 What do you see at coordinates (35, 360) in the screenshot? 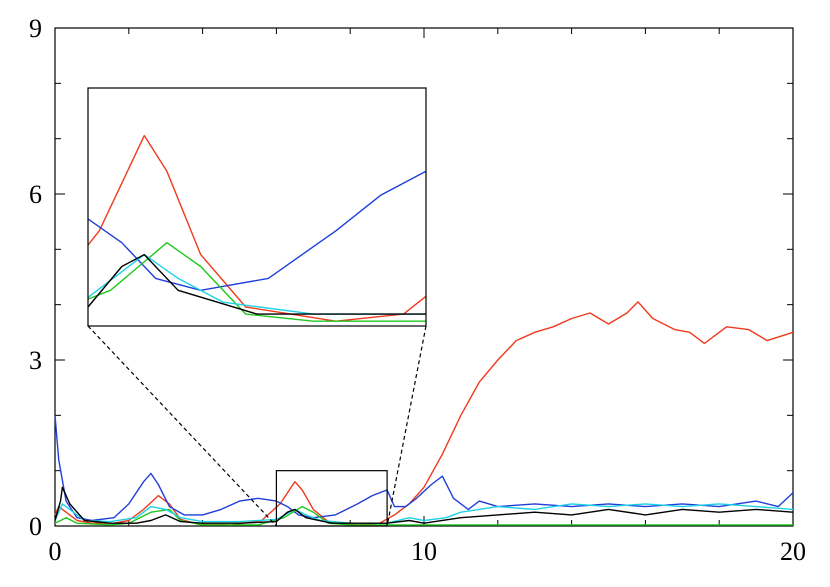
I see `y-tick-label: 3` at bounding box center [35, 360].